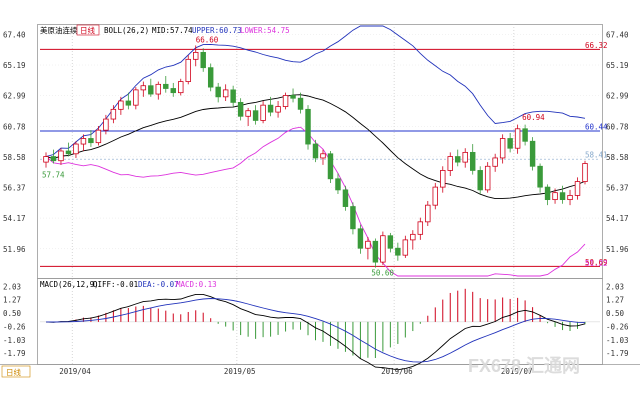 This screenshot has width=640, height=400. What do you see at coordinates (596, 127) in the screenshot?
I see `level-label: 60.44` at bounding box center [596, 127].